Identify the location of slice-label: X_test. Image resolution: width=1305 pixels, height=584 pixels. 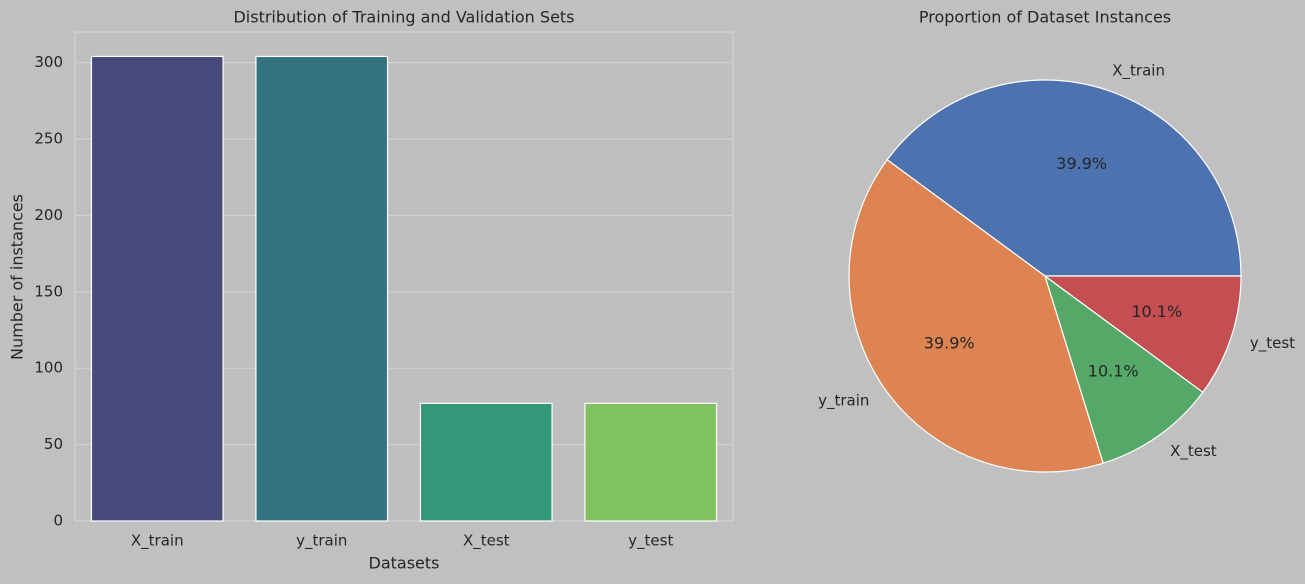
(1193, 451).